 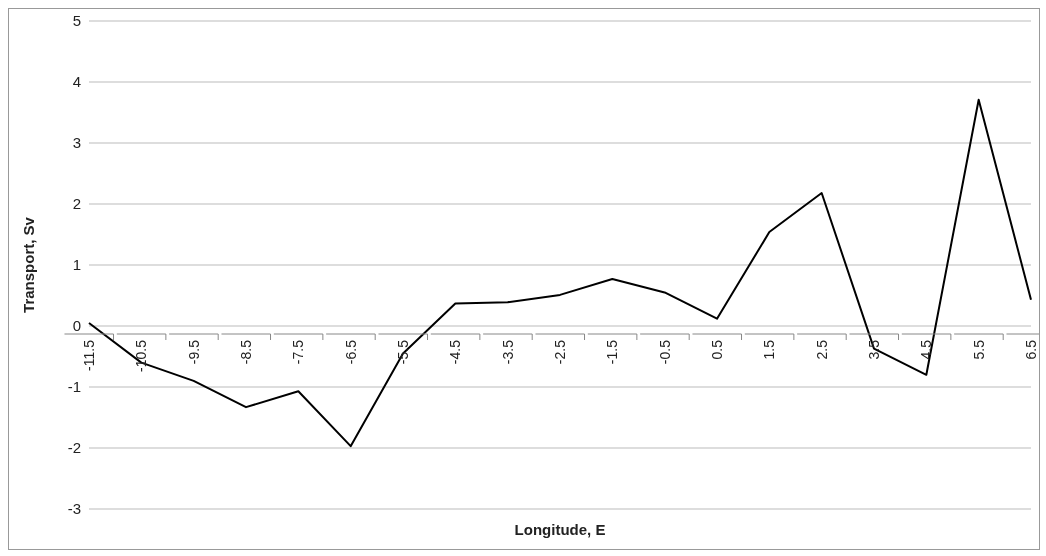 I want to click on x-tick-label: -11.5, so click(x=89, y=355).